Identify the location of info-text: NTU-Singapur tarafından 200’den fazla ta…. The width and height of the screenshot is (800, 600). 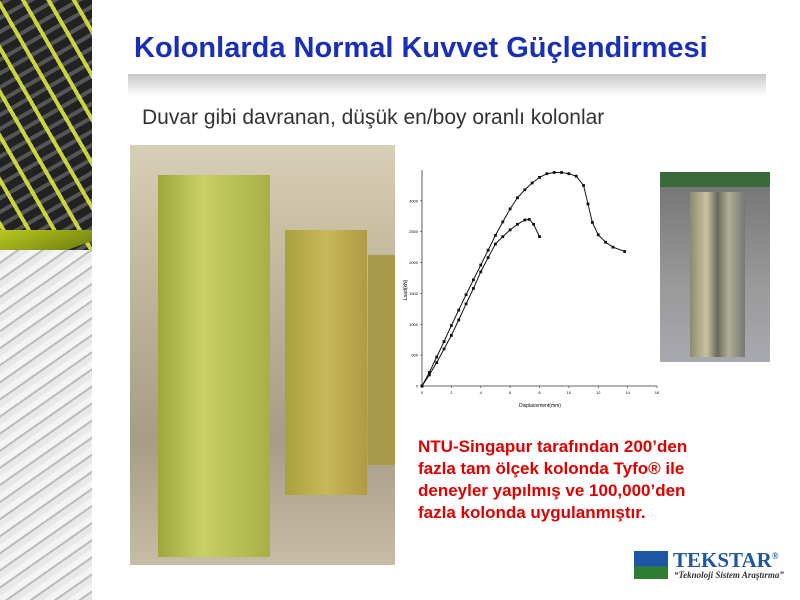
(583, 480).